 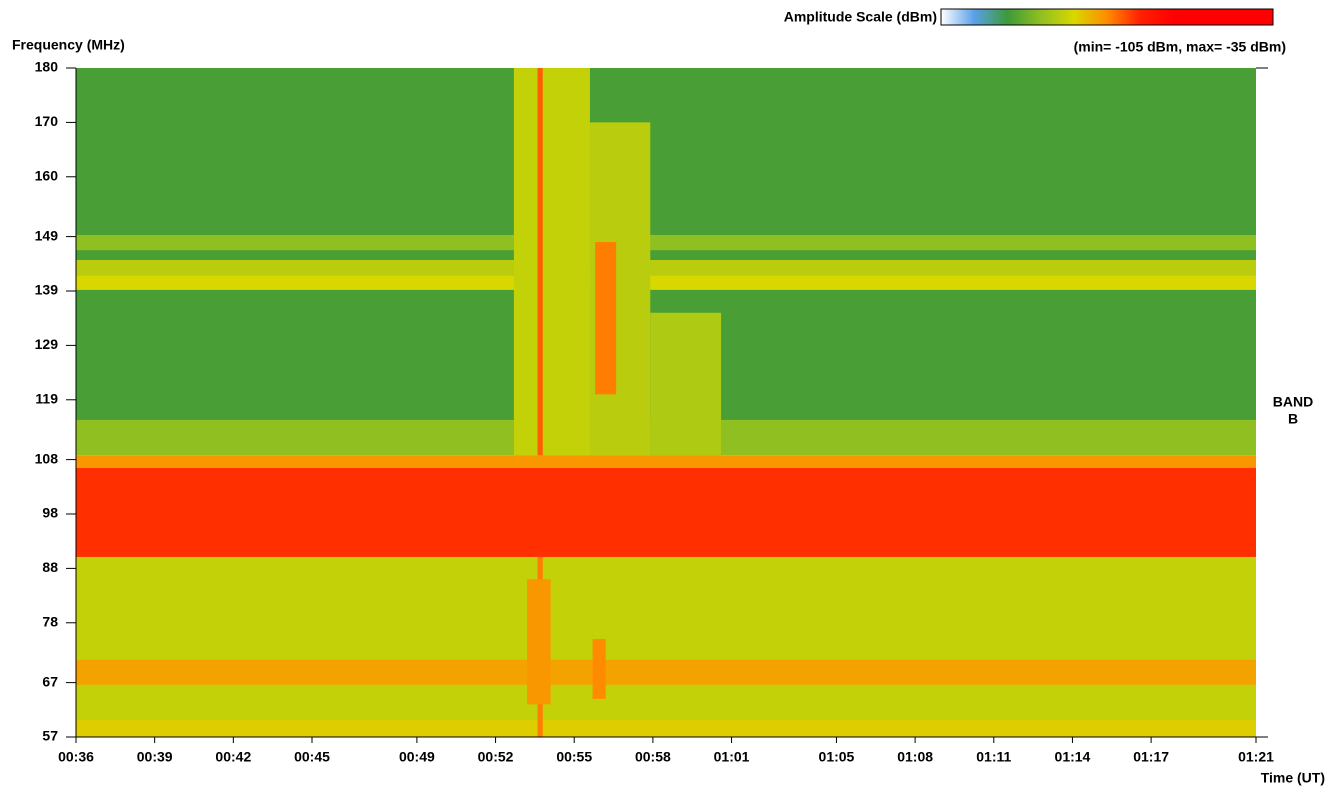 What do you see at coordinates (574, 757) in the screenshot?
I see `x-tick-label: 00:55` at bounding box center [574, 757].